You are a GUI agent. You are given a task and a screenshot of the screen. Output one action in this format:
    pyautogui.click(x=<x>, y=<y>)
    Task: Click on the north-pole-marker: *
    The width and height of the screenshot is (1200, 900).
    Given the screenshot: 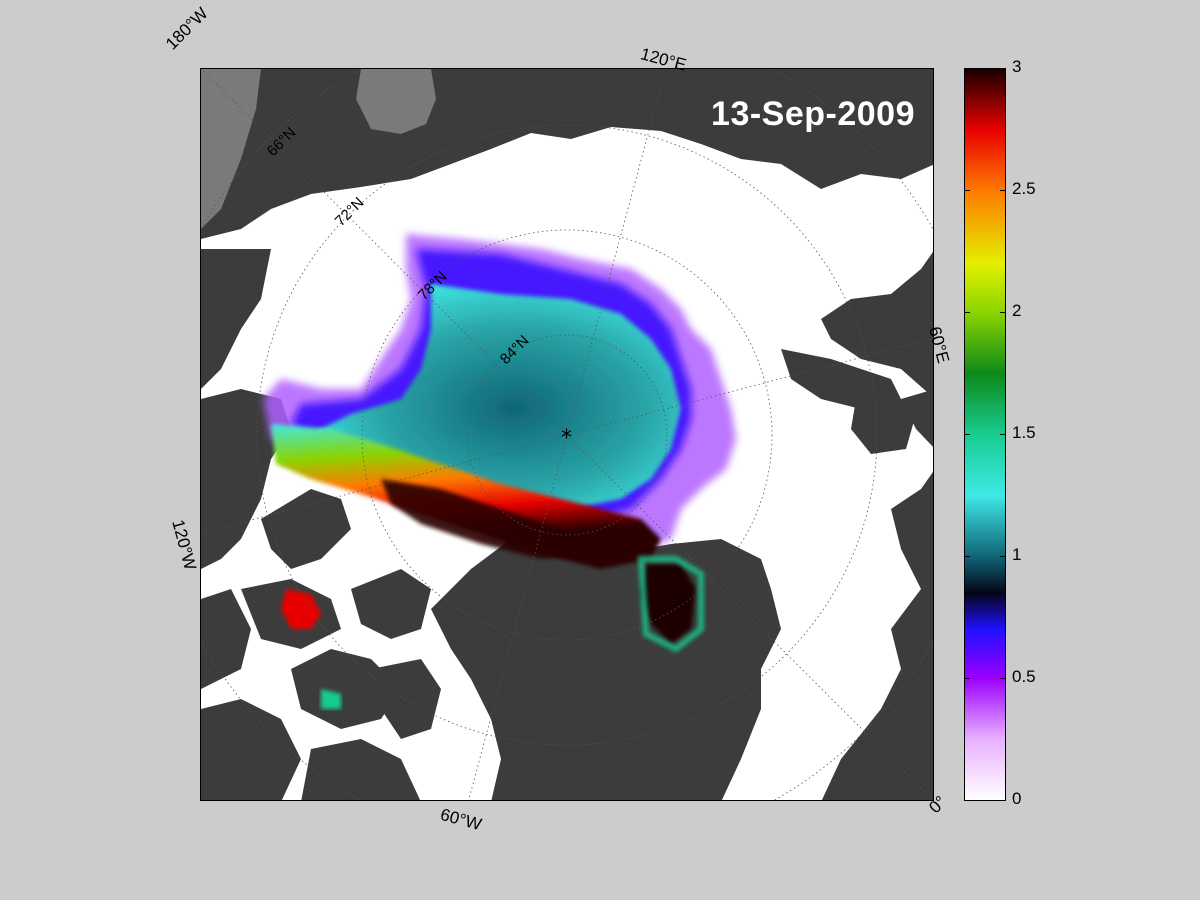 What is the action you would take?
    pyautogui.click(x=566, y=438)
    